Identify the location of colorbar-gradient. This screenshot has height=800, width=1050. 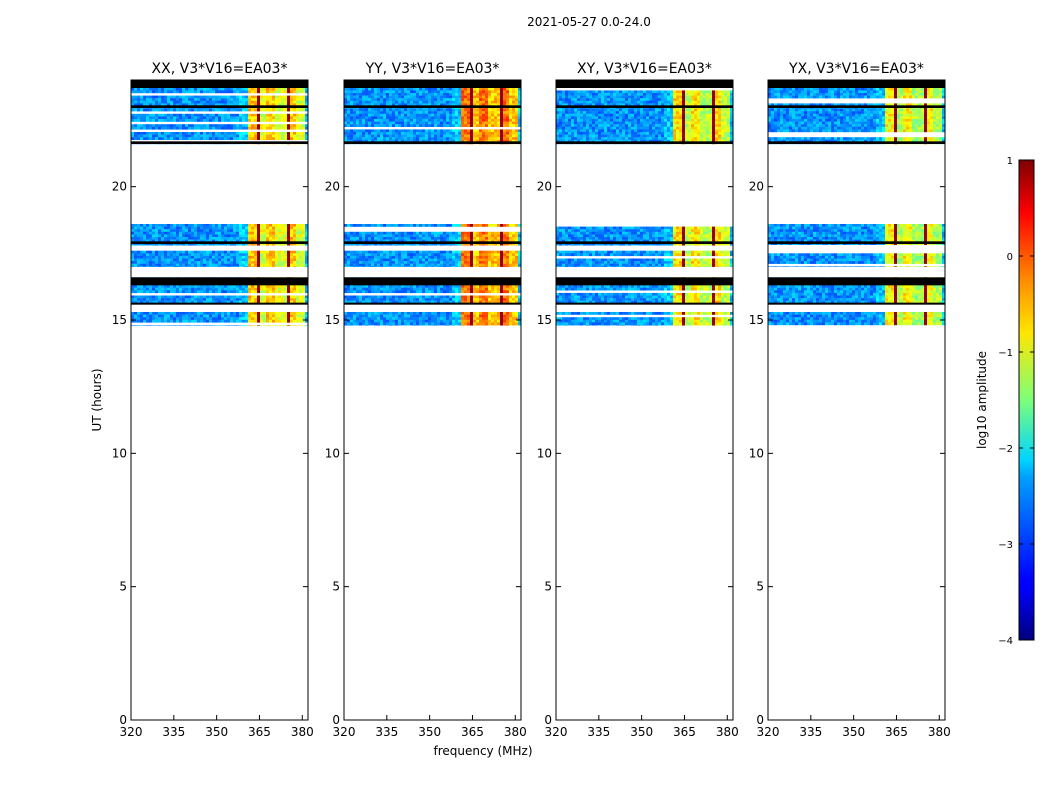
(1026, 400).